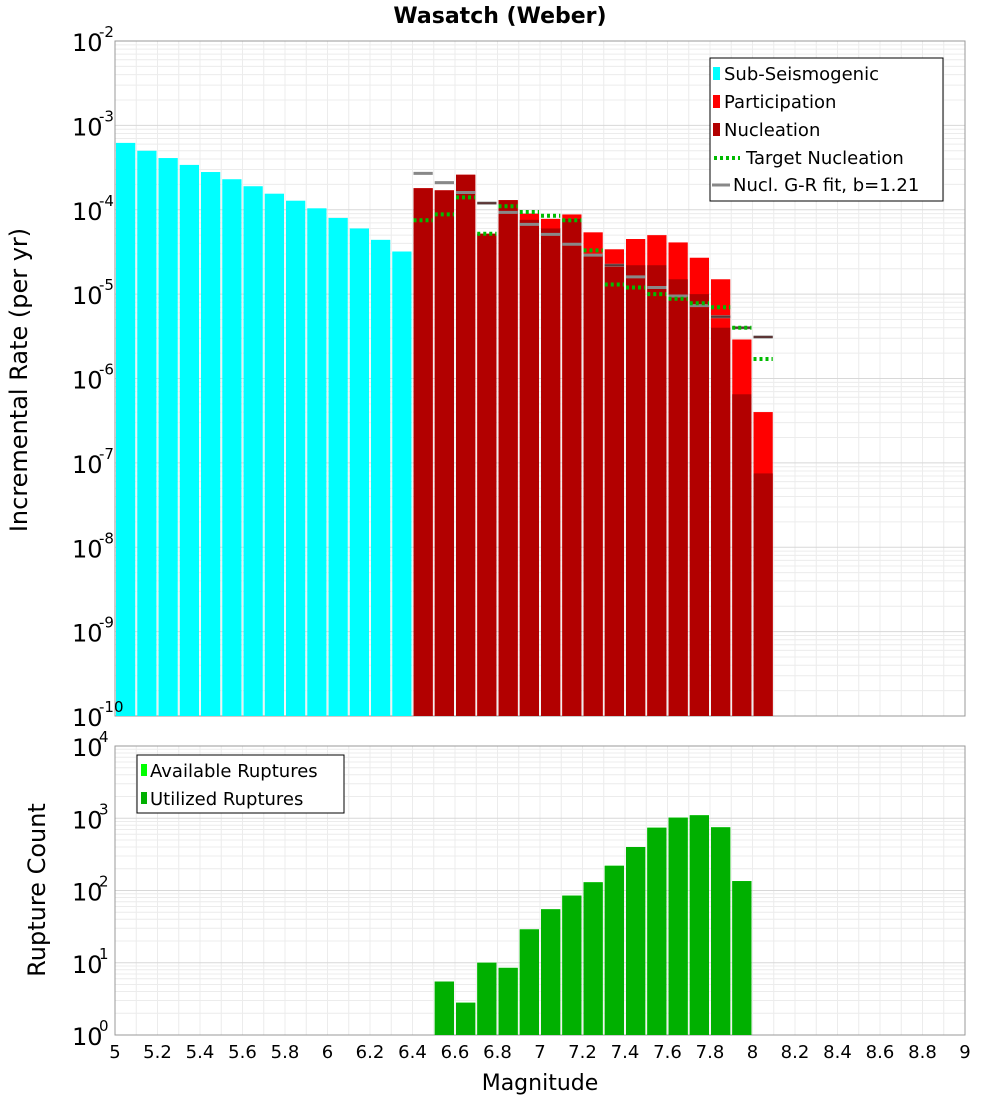 This screenshot has width=1000, height=1100. Describe the element at coordinates (104, 1026) in the screenshot. I see `y-tick-exponent: 0` at that location.